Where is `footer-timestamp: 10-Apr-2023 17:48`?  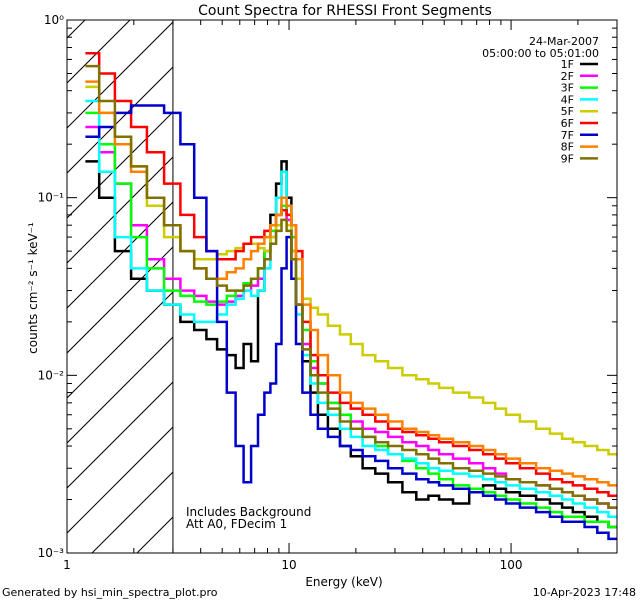
footer-timestamp: 10-Apr-2023 17:48 is located at coordinates (584, 592).